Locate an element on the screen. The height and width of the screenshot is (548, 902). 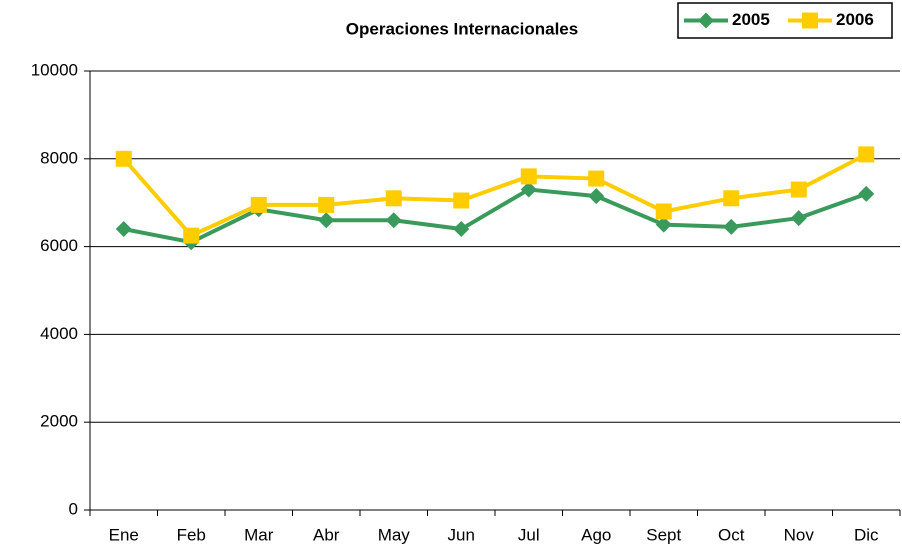
x-tick-label: Nov is located at coordinates (799, 534).